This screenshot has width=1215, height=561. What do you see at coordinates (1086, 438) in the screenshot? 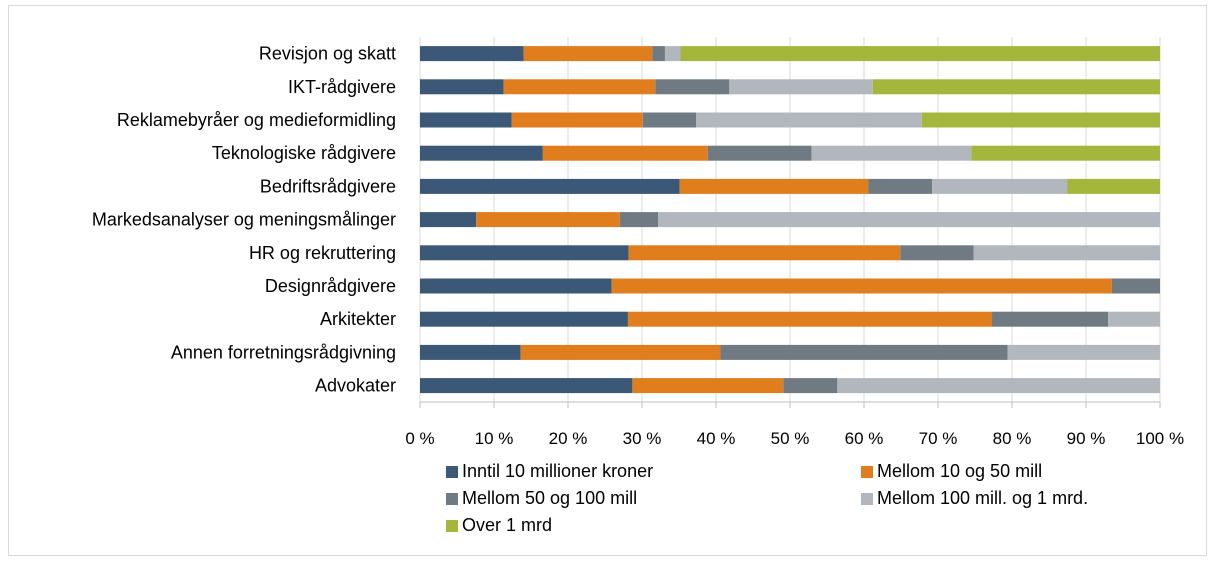
I see `x-tick-label: 90 %` at bounding box center [1086, 438].